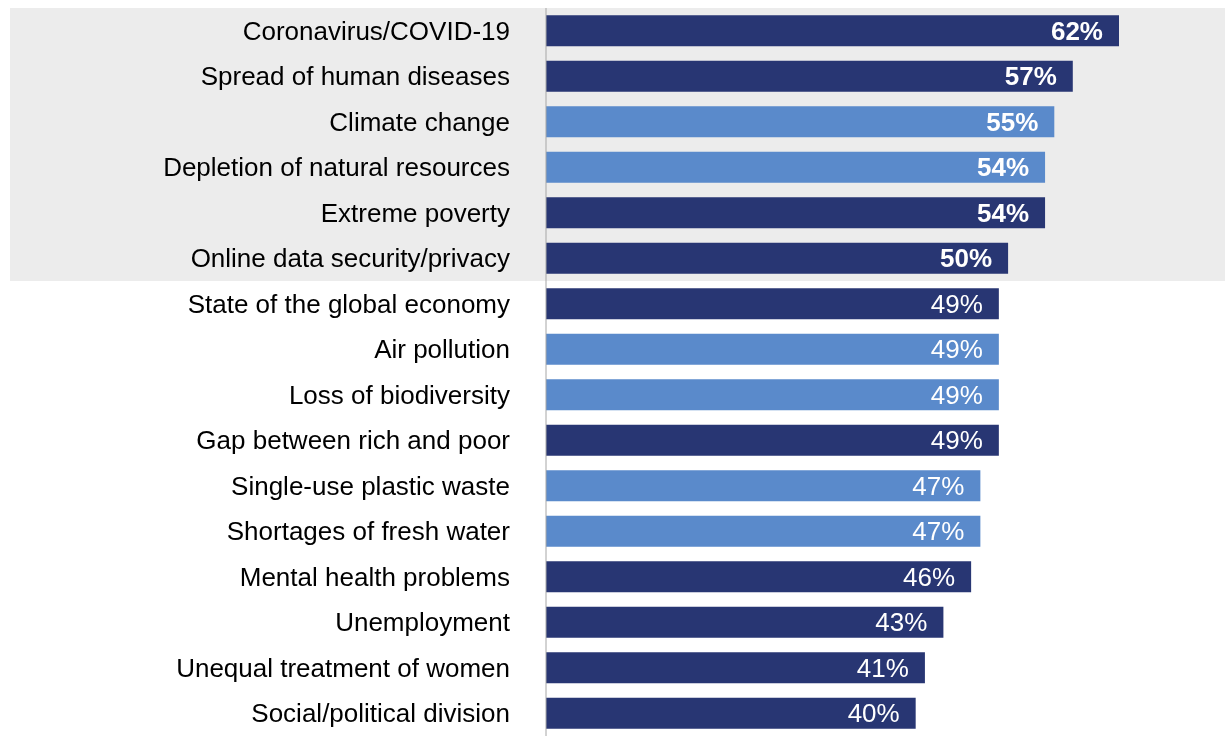  What do you see at coordinates (374, 576) in the screenshot?
I see `y-tick-label: Mental health problems` at bounding box center [374, 576].